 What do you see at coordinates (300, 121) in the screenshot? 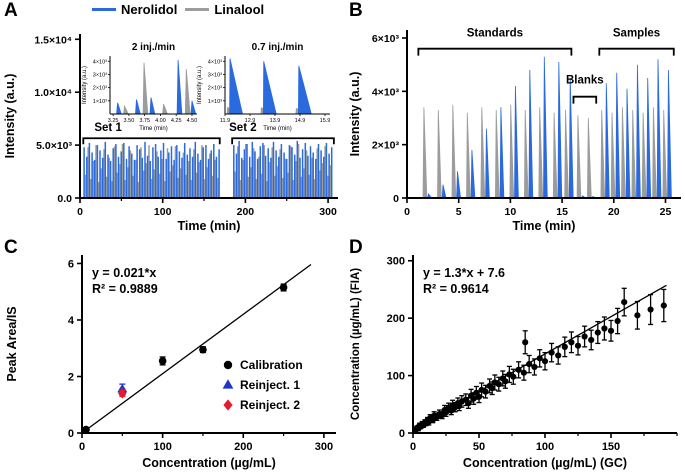
I see `inset-x-tick: 14.9` at bounding box center [300, 121].